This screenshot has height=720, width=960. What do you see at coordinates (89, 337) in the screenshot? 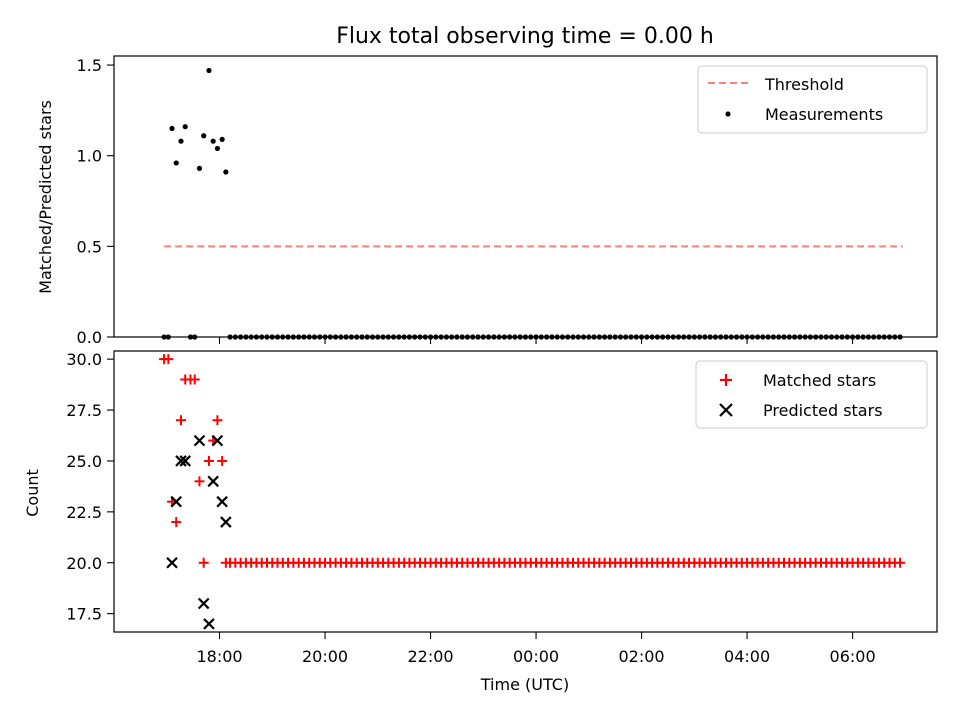
I see `y-tick-label: 0.0` at bounding box center [89, 337].